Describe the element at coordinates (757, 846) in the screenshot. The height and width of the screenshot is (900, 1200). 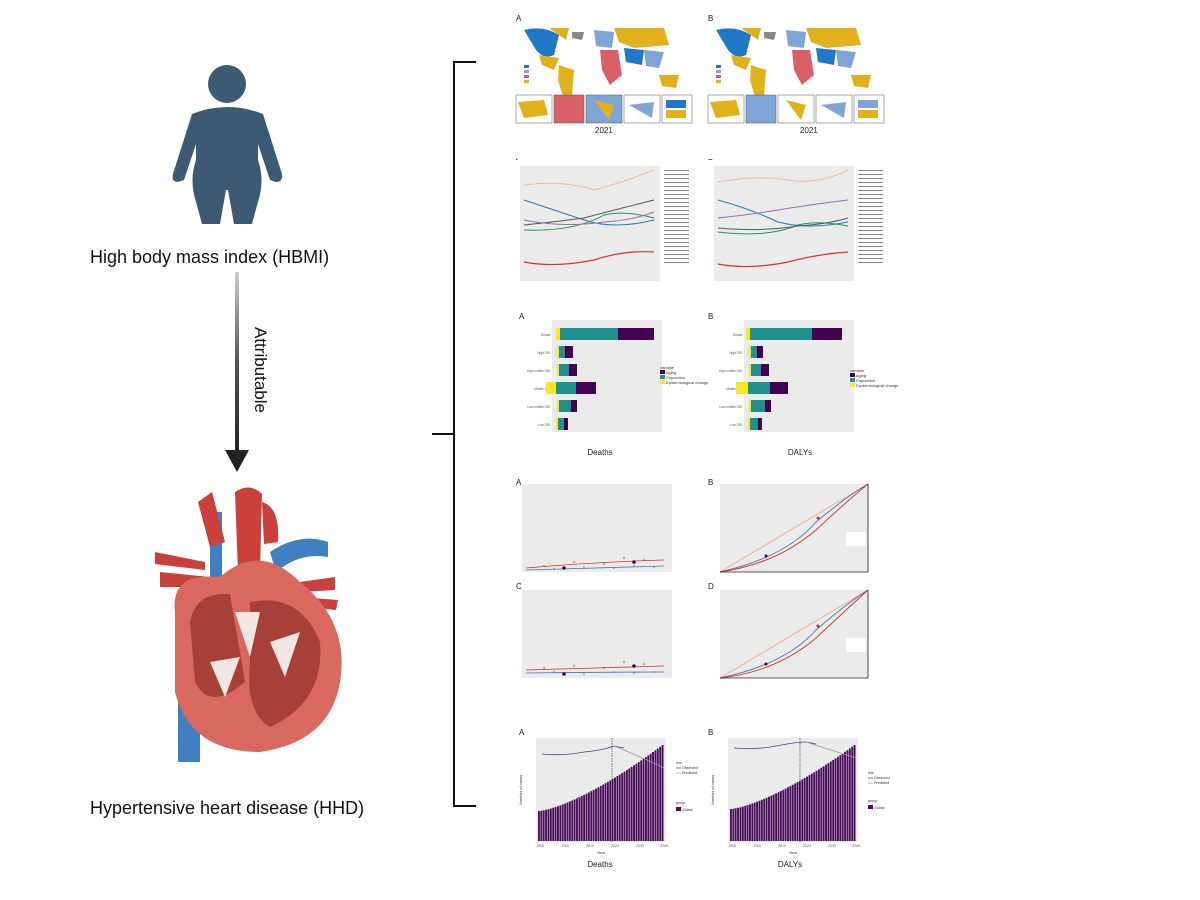
I see `proj-b-tick-1: 2000` at that location.